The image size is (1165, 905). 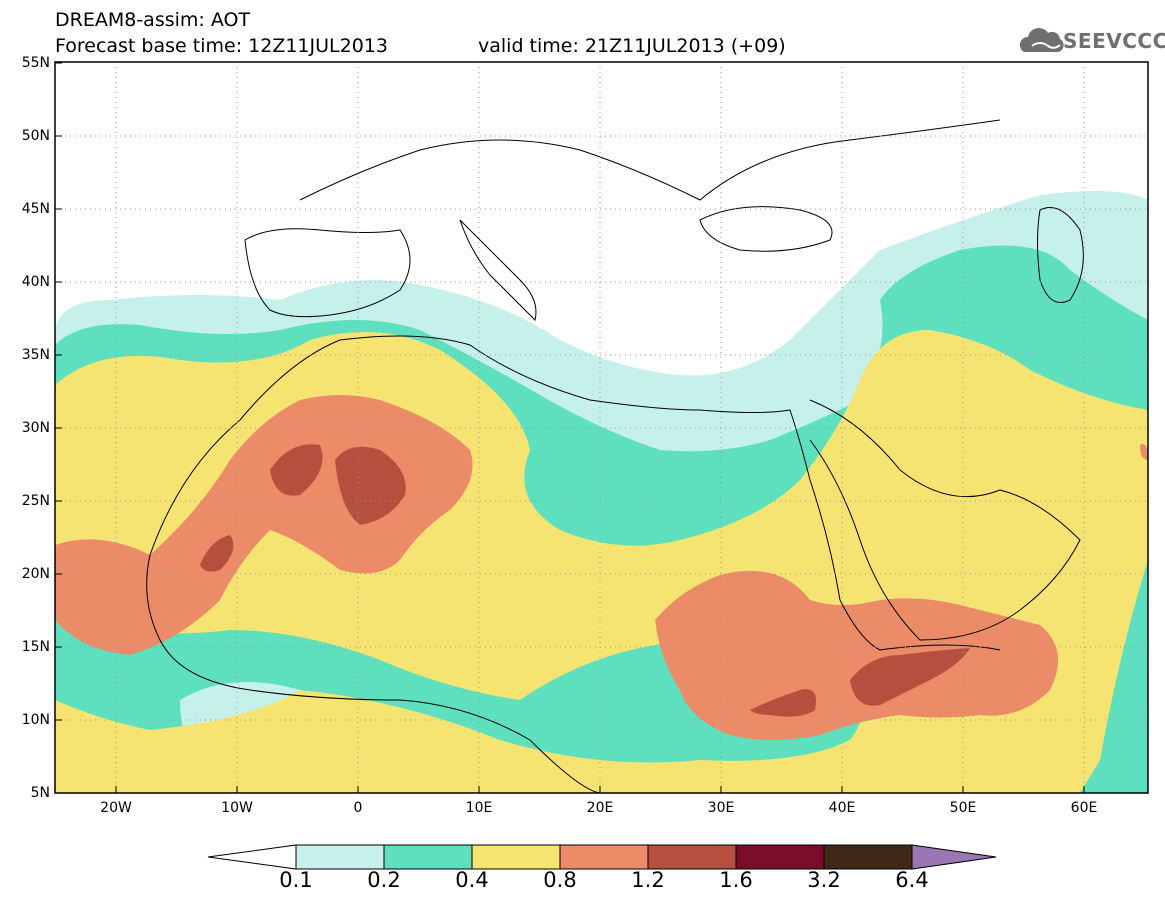 What do you see at coordinates (560, 880) in the screenshot?
I see `legend-label-3: 0.8` at bounding box center [560, 880].